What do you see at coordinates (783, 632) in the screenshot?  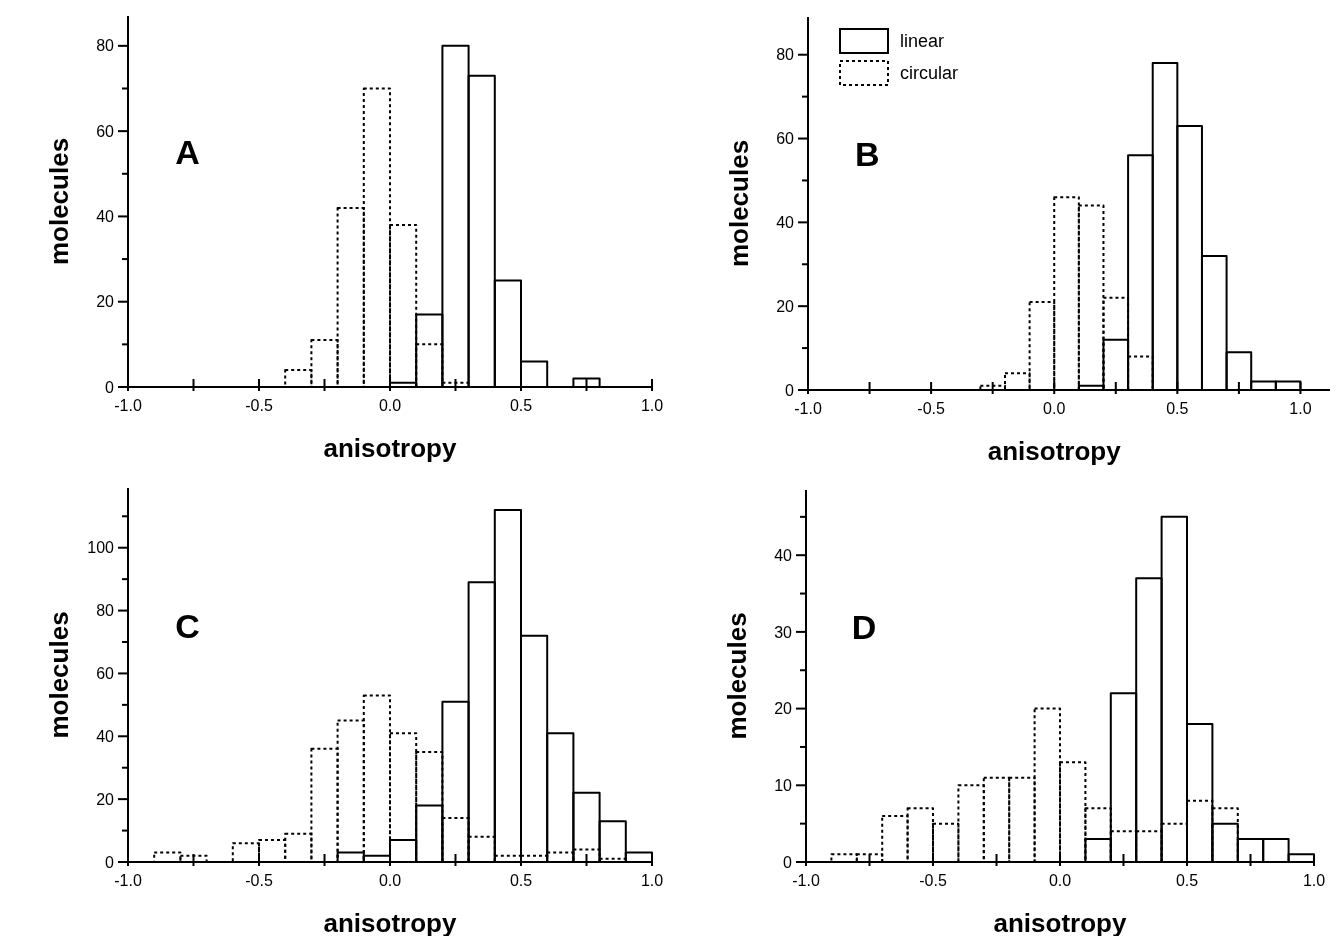 I see `y-tick-label: 30` at bounding box center [783, 632].